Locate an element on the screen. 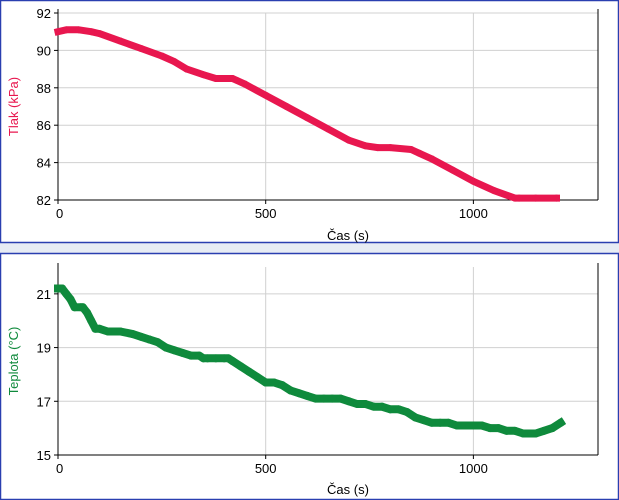 This screenshot has width=619, height=500. pressure-x-tick-label: 500 is located at coordinates (266, 213).